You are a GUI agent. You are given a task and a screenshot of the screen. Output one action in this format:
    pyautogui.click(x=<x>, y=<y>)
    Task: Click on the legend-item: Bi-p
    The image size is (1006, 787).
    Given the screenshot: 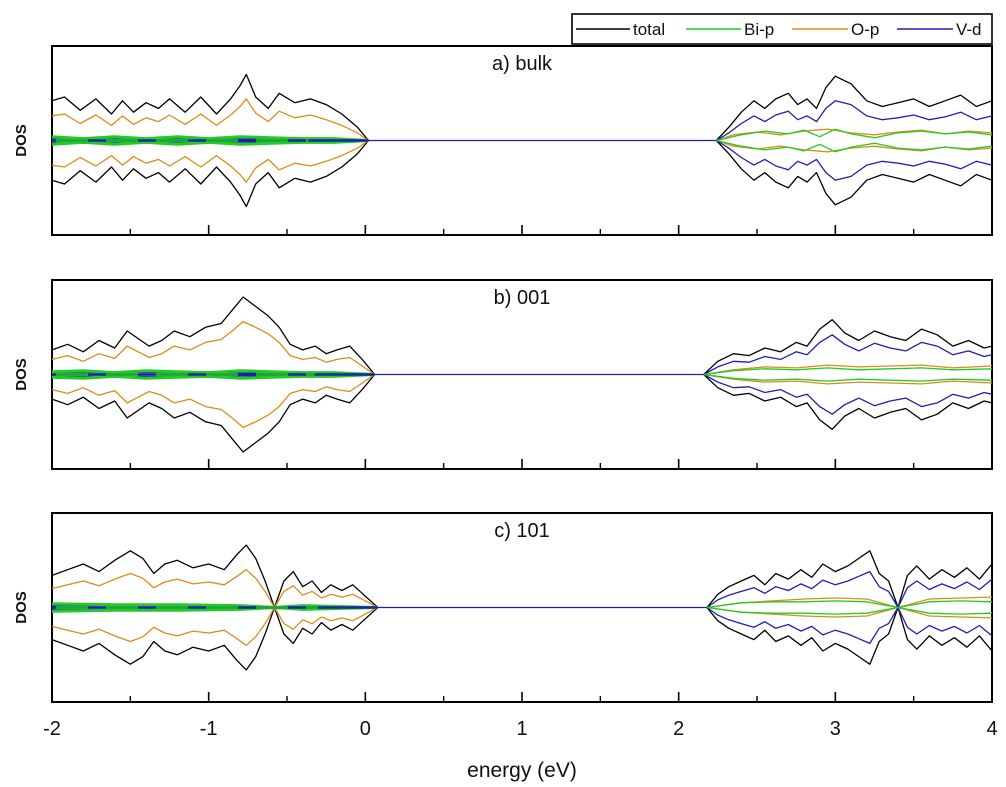 What is the action you would take?
    pyautogui.click(x=730, y=29)
    